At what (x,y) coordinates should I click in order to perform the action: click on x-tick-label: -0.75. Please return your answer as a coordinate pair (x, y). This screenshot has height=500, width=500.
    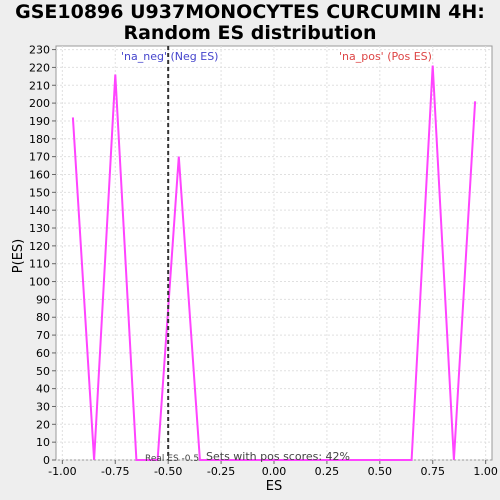
    Looking at the image, I should click on (115, 471).